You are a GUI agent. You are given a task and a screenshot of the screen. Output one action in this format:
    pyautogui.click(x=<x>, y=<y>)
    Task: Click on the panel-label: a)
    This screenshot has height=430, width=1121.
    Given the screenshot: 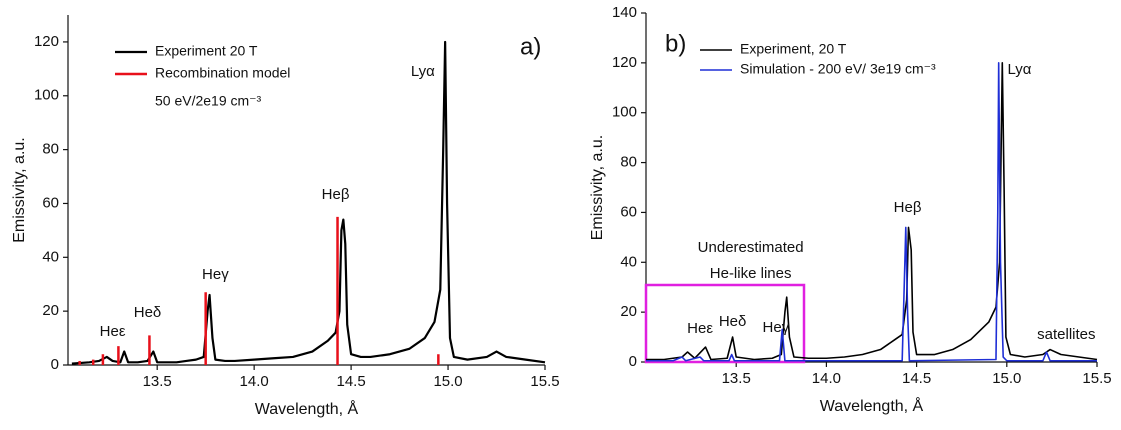 What is the action you would take?
    pyautogui.click(x=530, y=46)
    